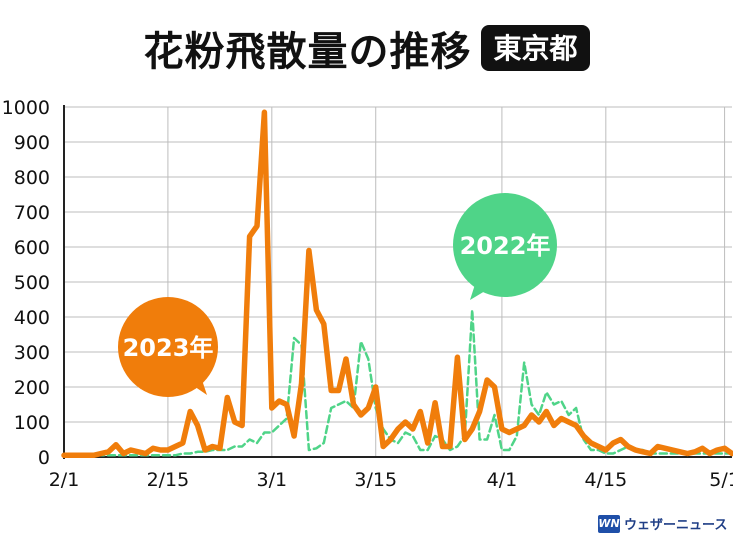  I want to click on y-tick-label: 100, so click(32, 423).